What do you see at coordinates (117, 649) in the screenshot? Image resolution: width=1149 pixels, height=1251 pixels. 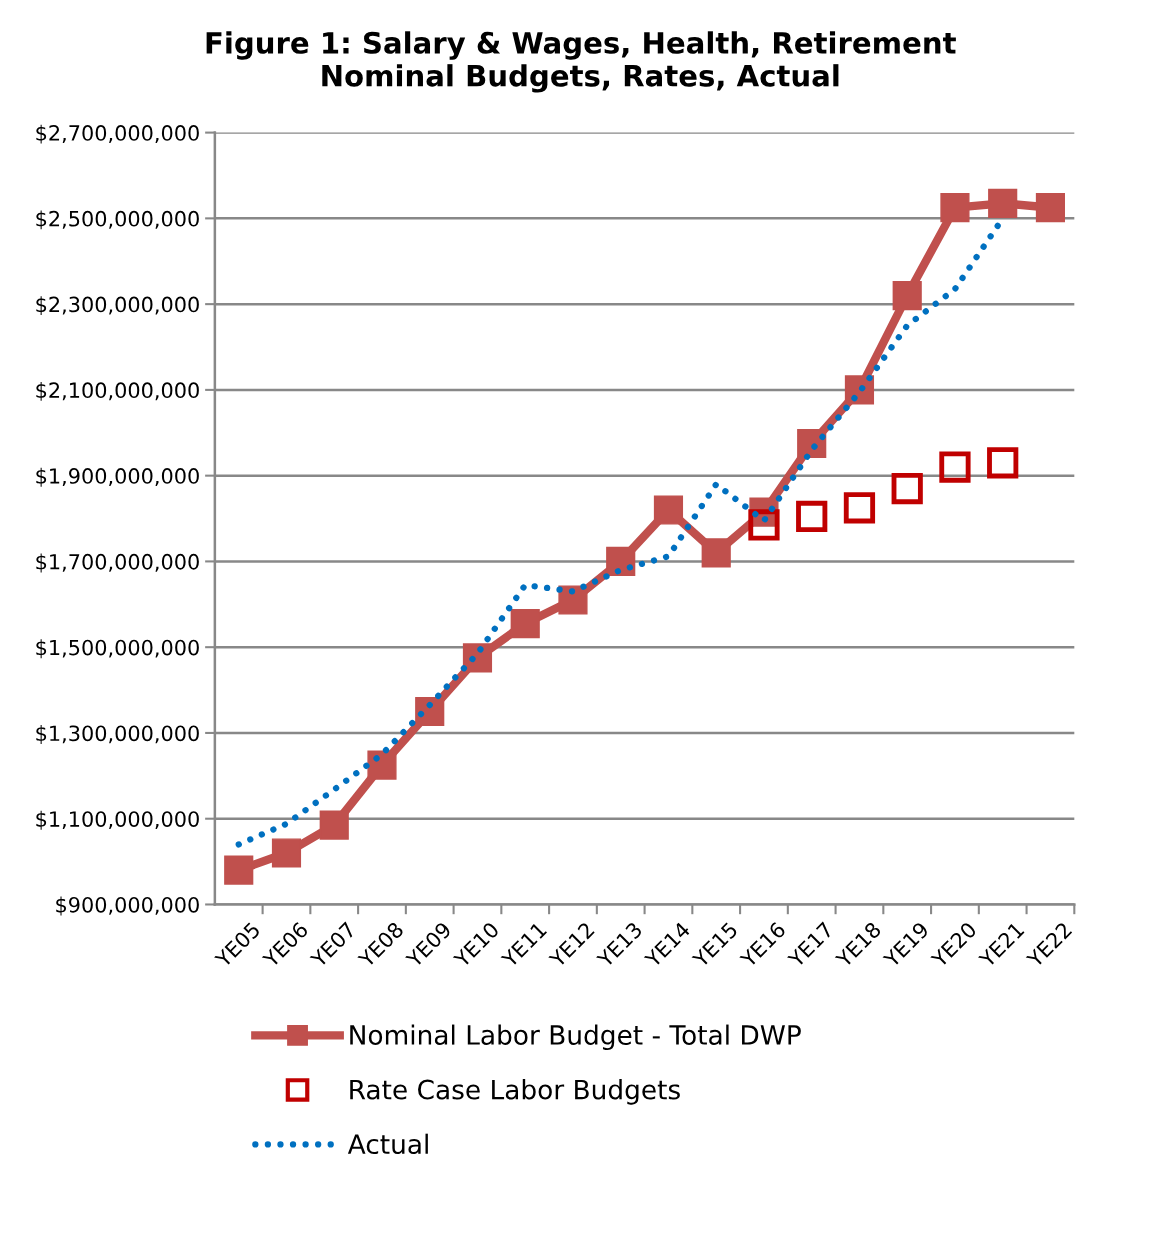 I see `y-tick-label: $1,500,000,000` at bounding box center [117, 649].